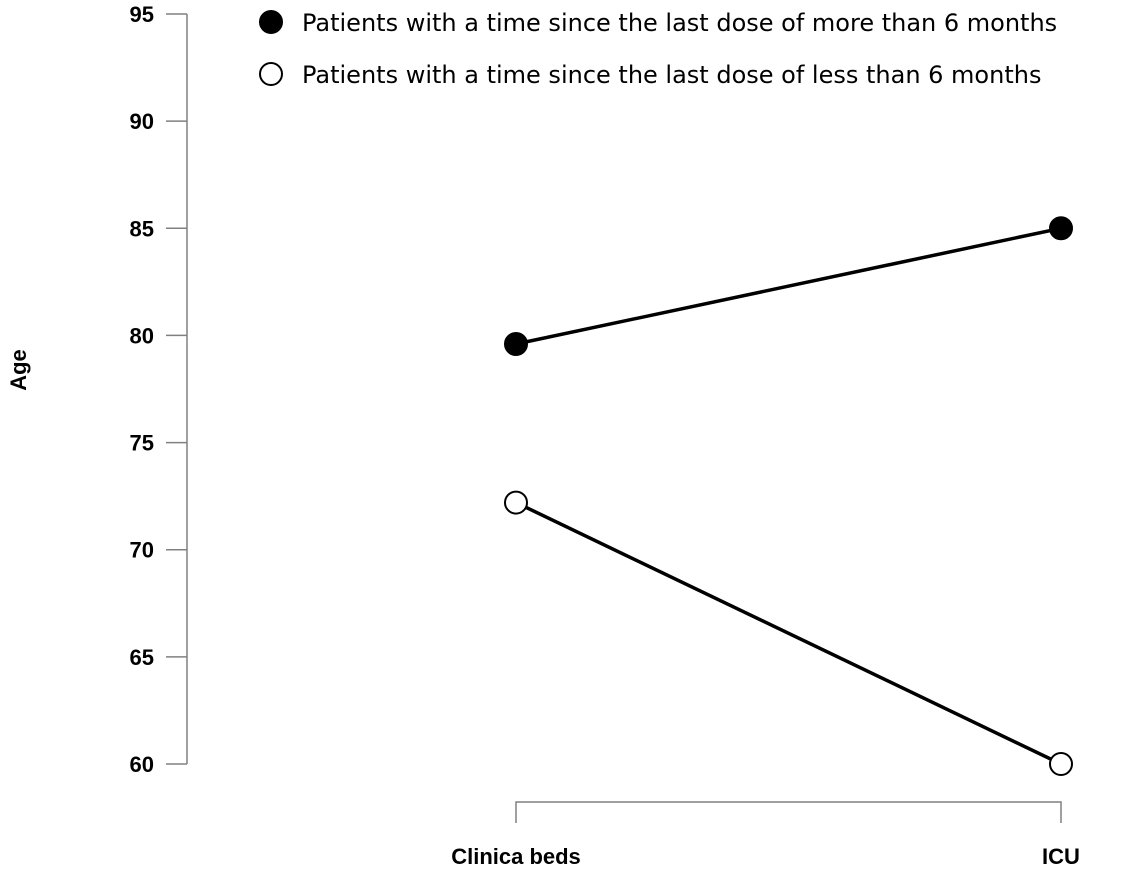 Image resolution: width=1125 pixels, height=871 pixels. What do you see at coordinates (142, 764) in the screenshot?
I see `y-tick-label: 60` at bounding box center [142, 764].